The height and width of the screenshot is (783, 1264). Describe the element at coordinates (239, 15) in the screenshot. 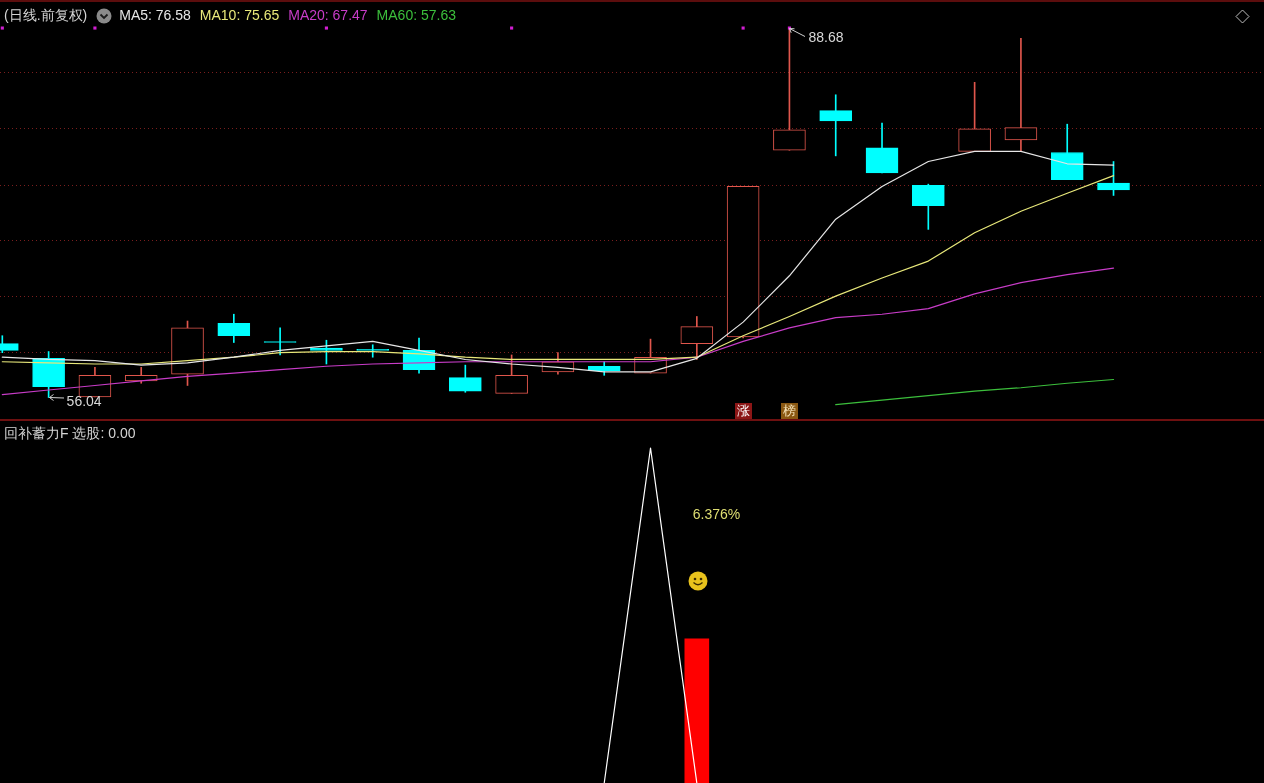

I see `text: MA10: 75.65` at that location.